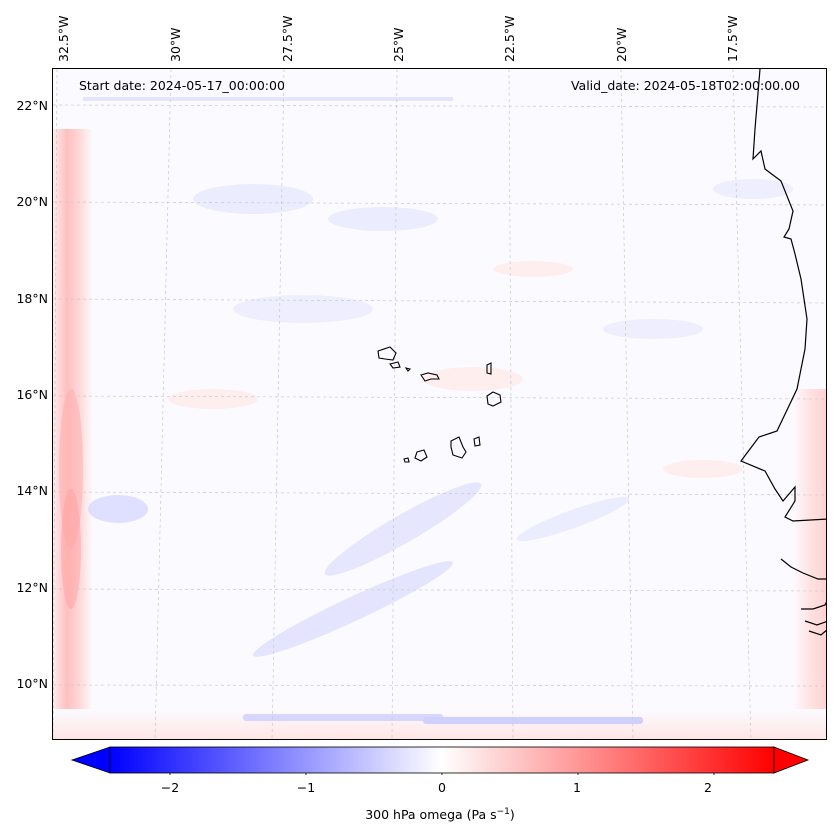 The image size is (837, 839). I want to click on colorbar-body, so click(442, 760).